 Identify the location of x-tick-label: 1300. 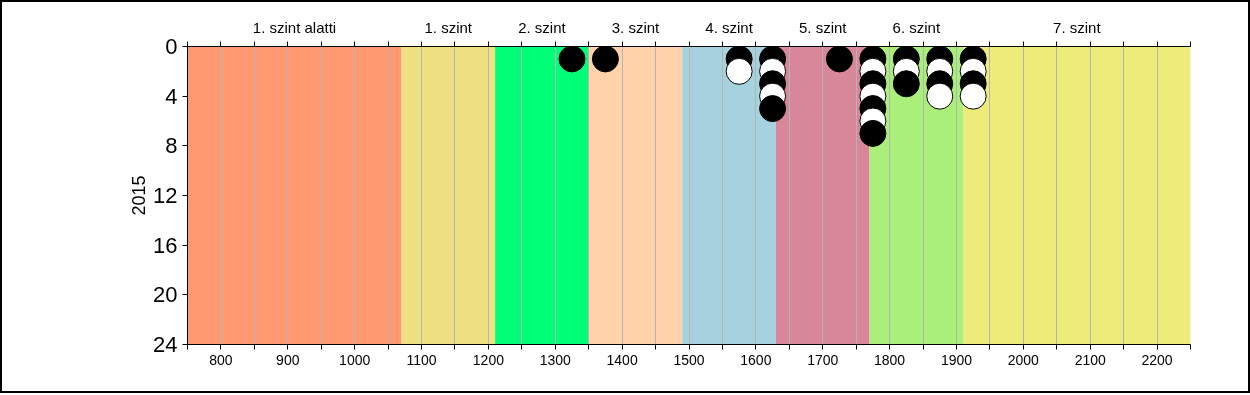
(555, 359).